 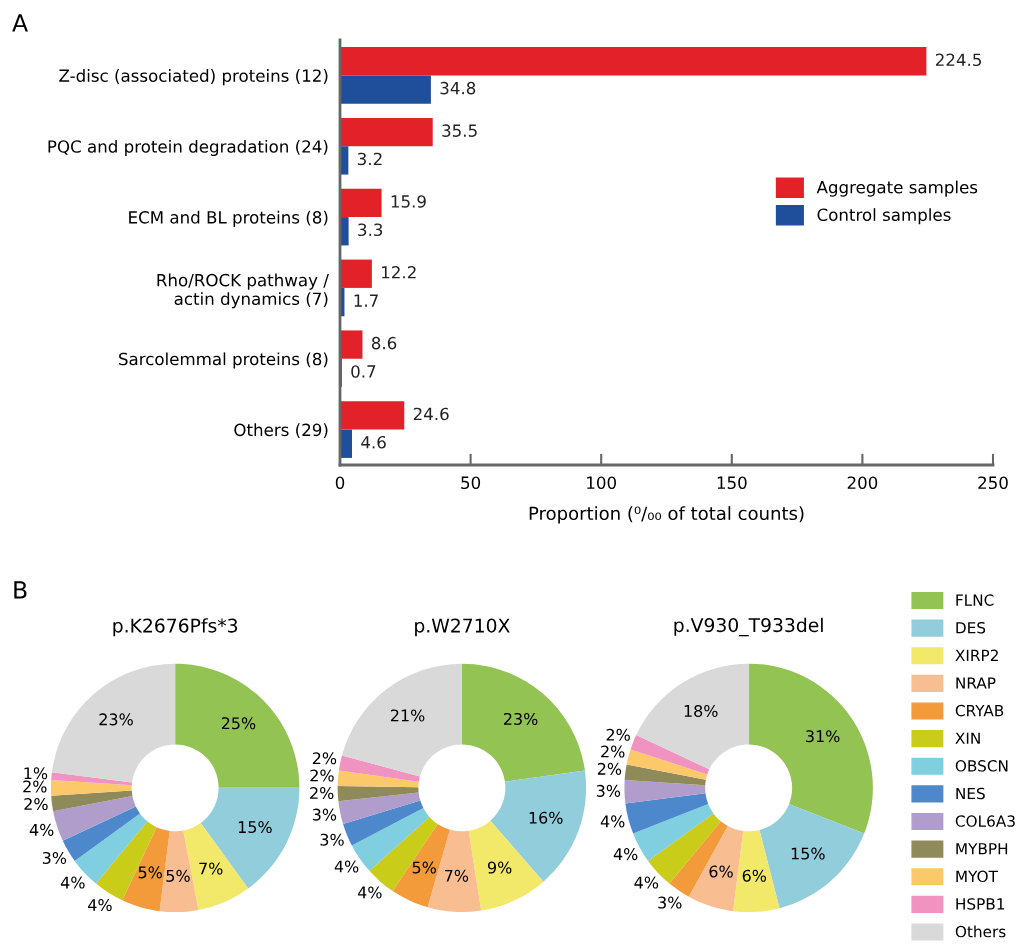 I want to click on data-label: 24.6, so click(x=431, y=414).